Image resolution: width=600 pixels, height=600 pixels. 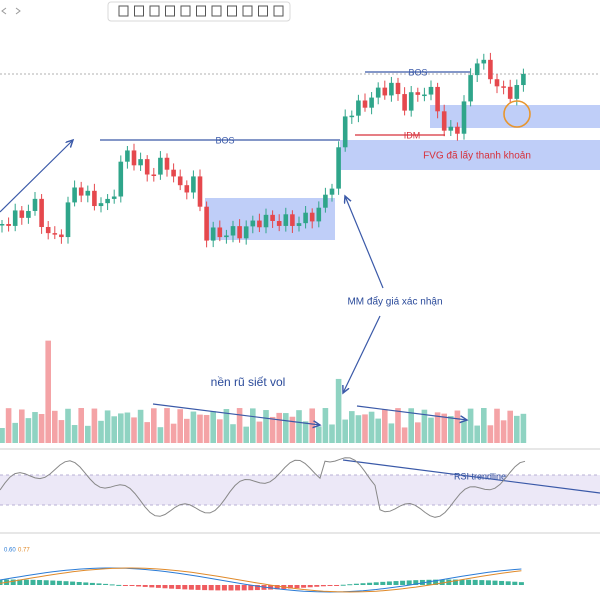 What do you see at coordinates (477, 156) in the screenshot?
I see `fvg-label: FVG đã lấy thanh khoản` at bounding box center [477, 156].